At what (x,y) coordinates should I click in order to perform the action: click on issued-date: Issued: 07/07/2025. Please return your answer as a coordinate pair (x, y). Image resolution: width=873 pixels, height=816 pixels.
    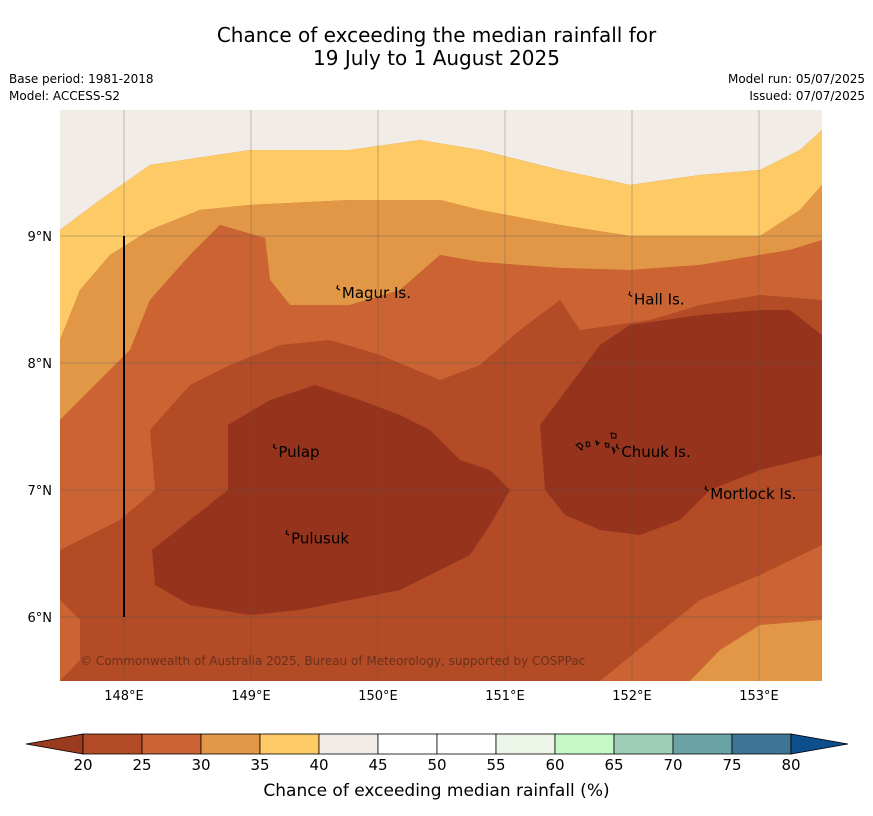
    Looking at the image, I should click on (807, 96).